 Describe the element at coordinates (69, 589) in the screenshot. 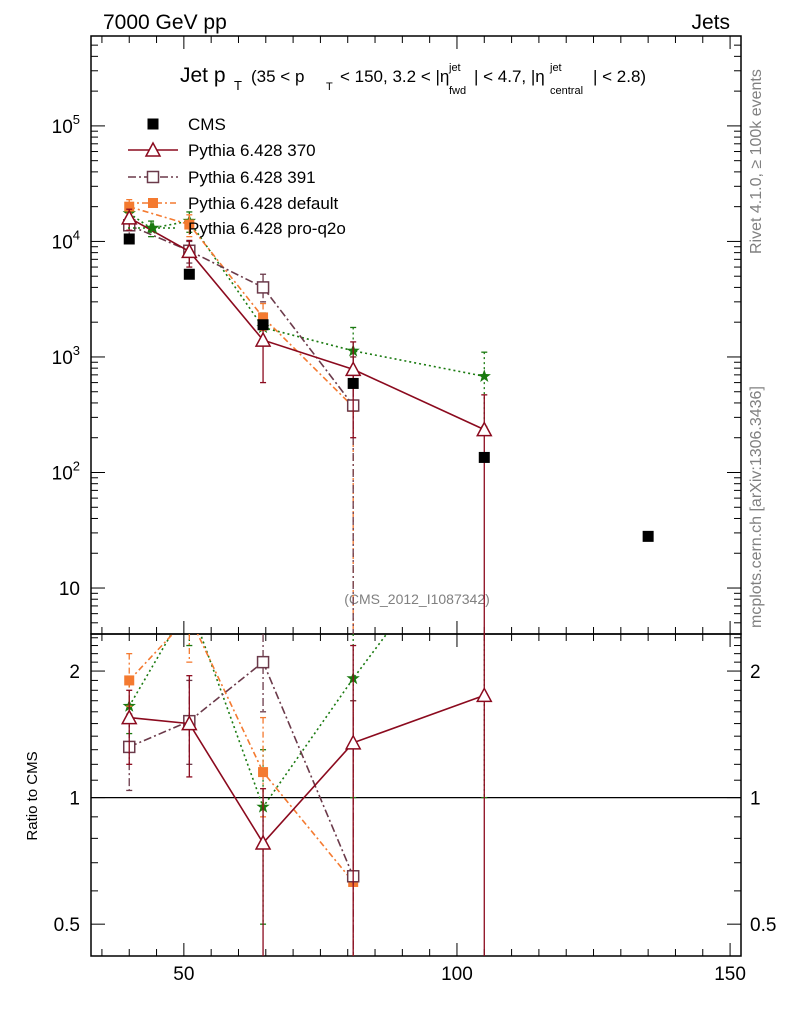

I see `y-tick-label: 10` at that location.